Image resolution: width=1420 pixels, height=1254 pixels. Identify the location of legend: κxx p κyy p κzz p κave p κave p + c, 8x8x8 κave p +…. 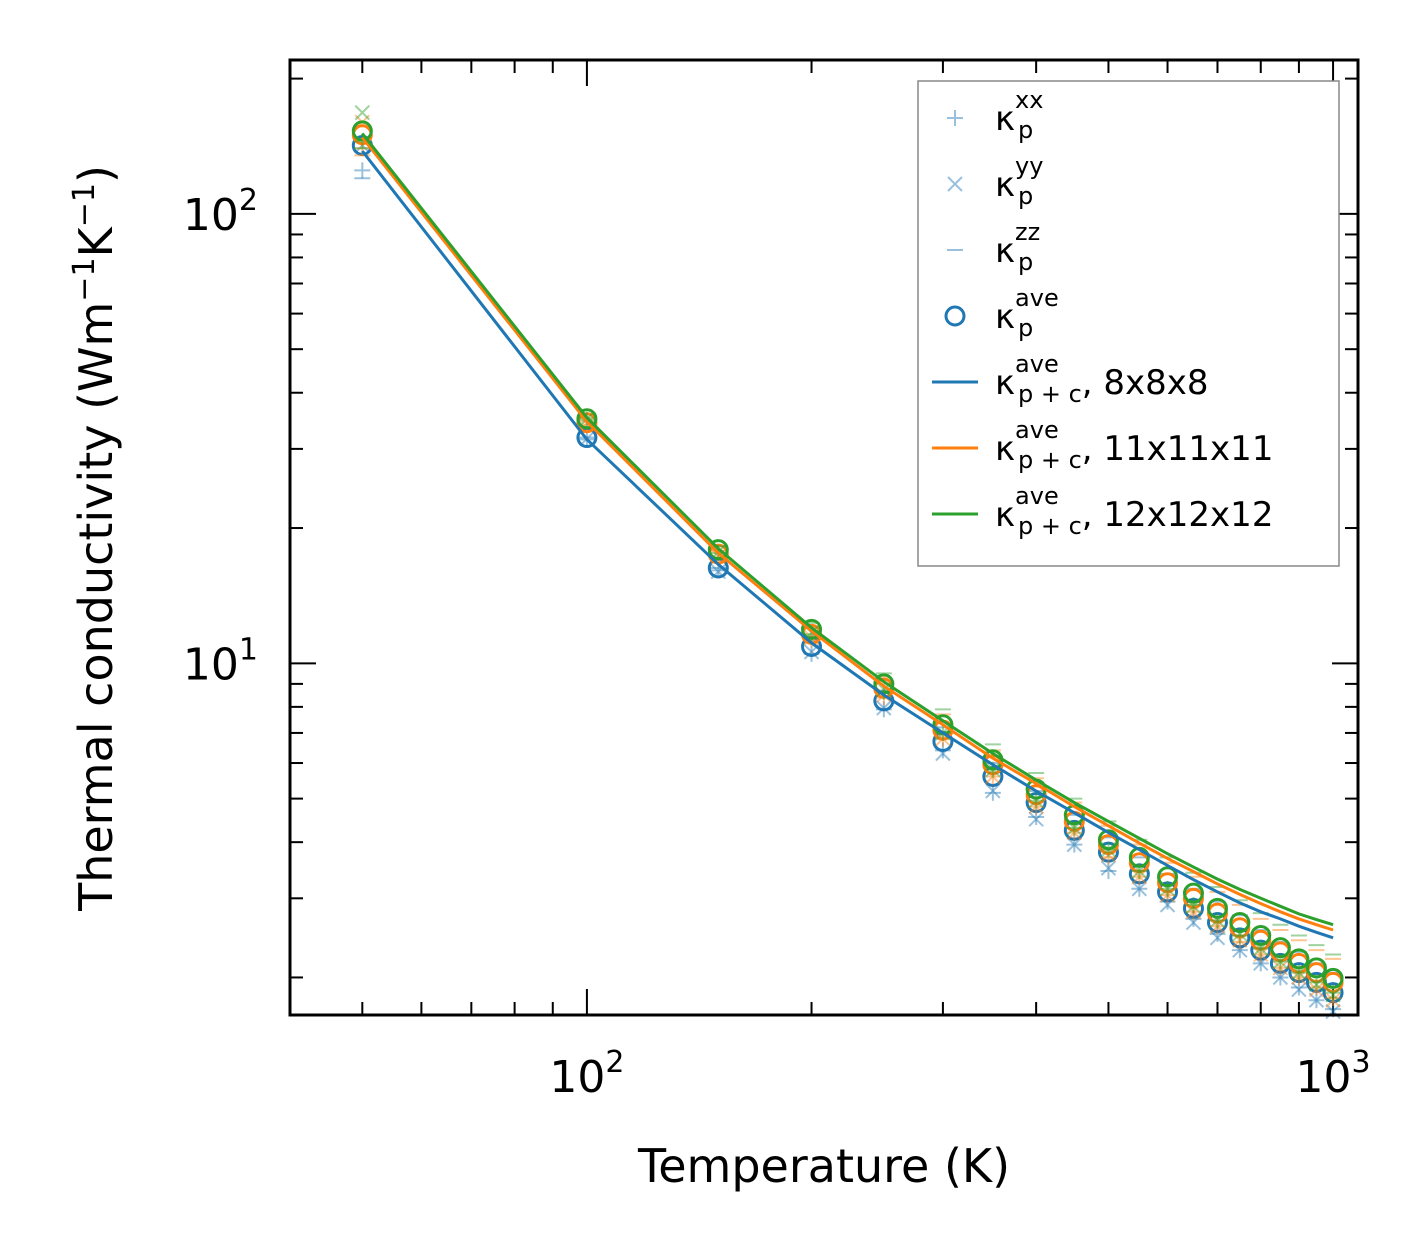
(1128, 323).